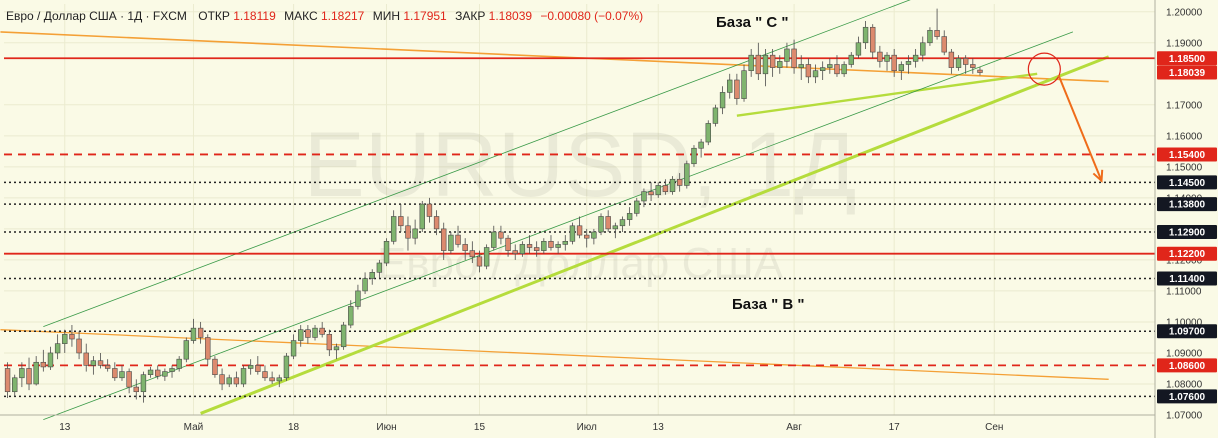  What do you see at coordinates (591, 16) in the screenshot?
I see `change-value: −0.00080 (−0.07%)` at bounding box center [591, 16].